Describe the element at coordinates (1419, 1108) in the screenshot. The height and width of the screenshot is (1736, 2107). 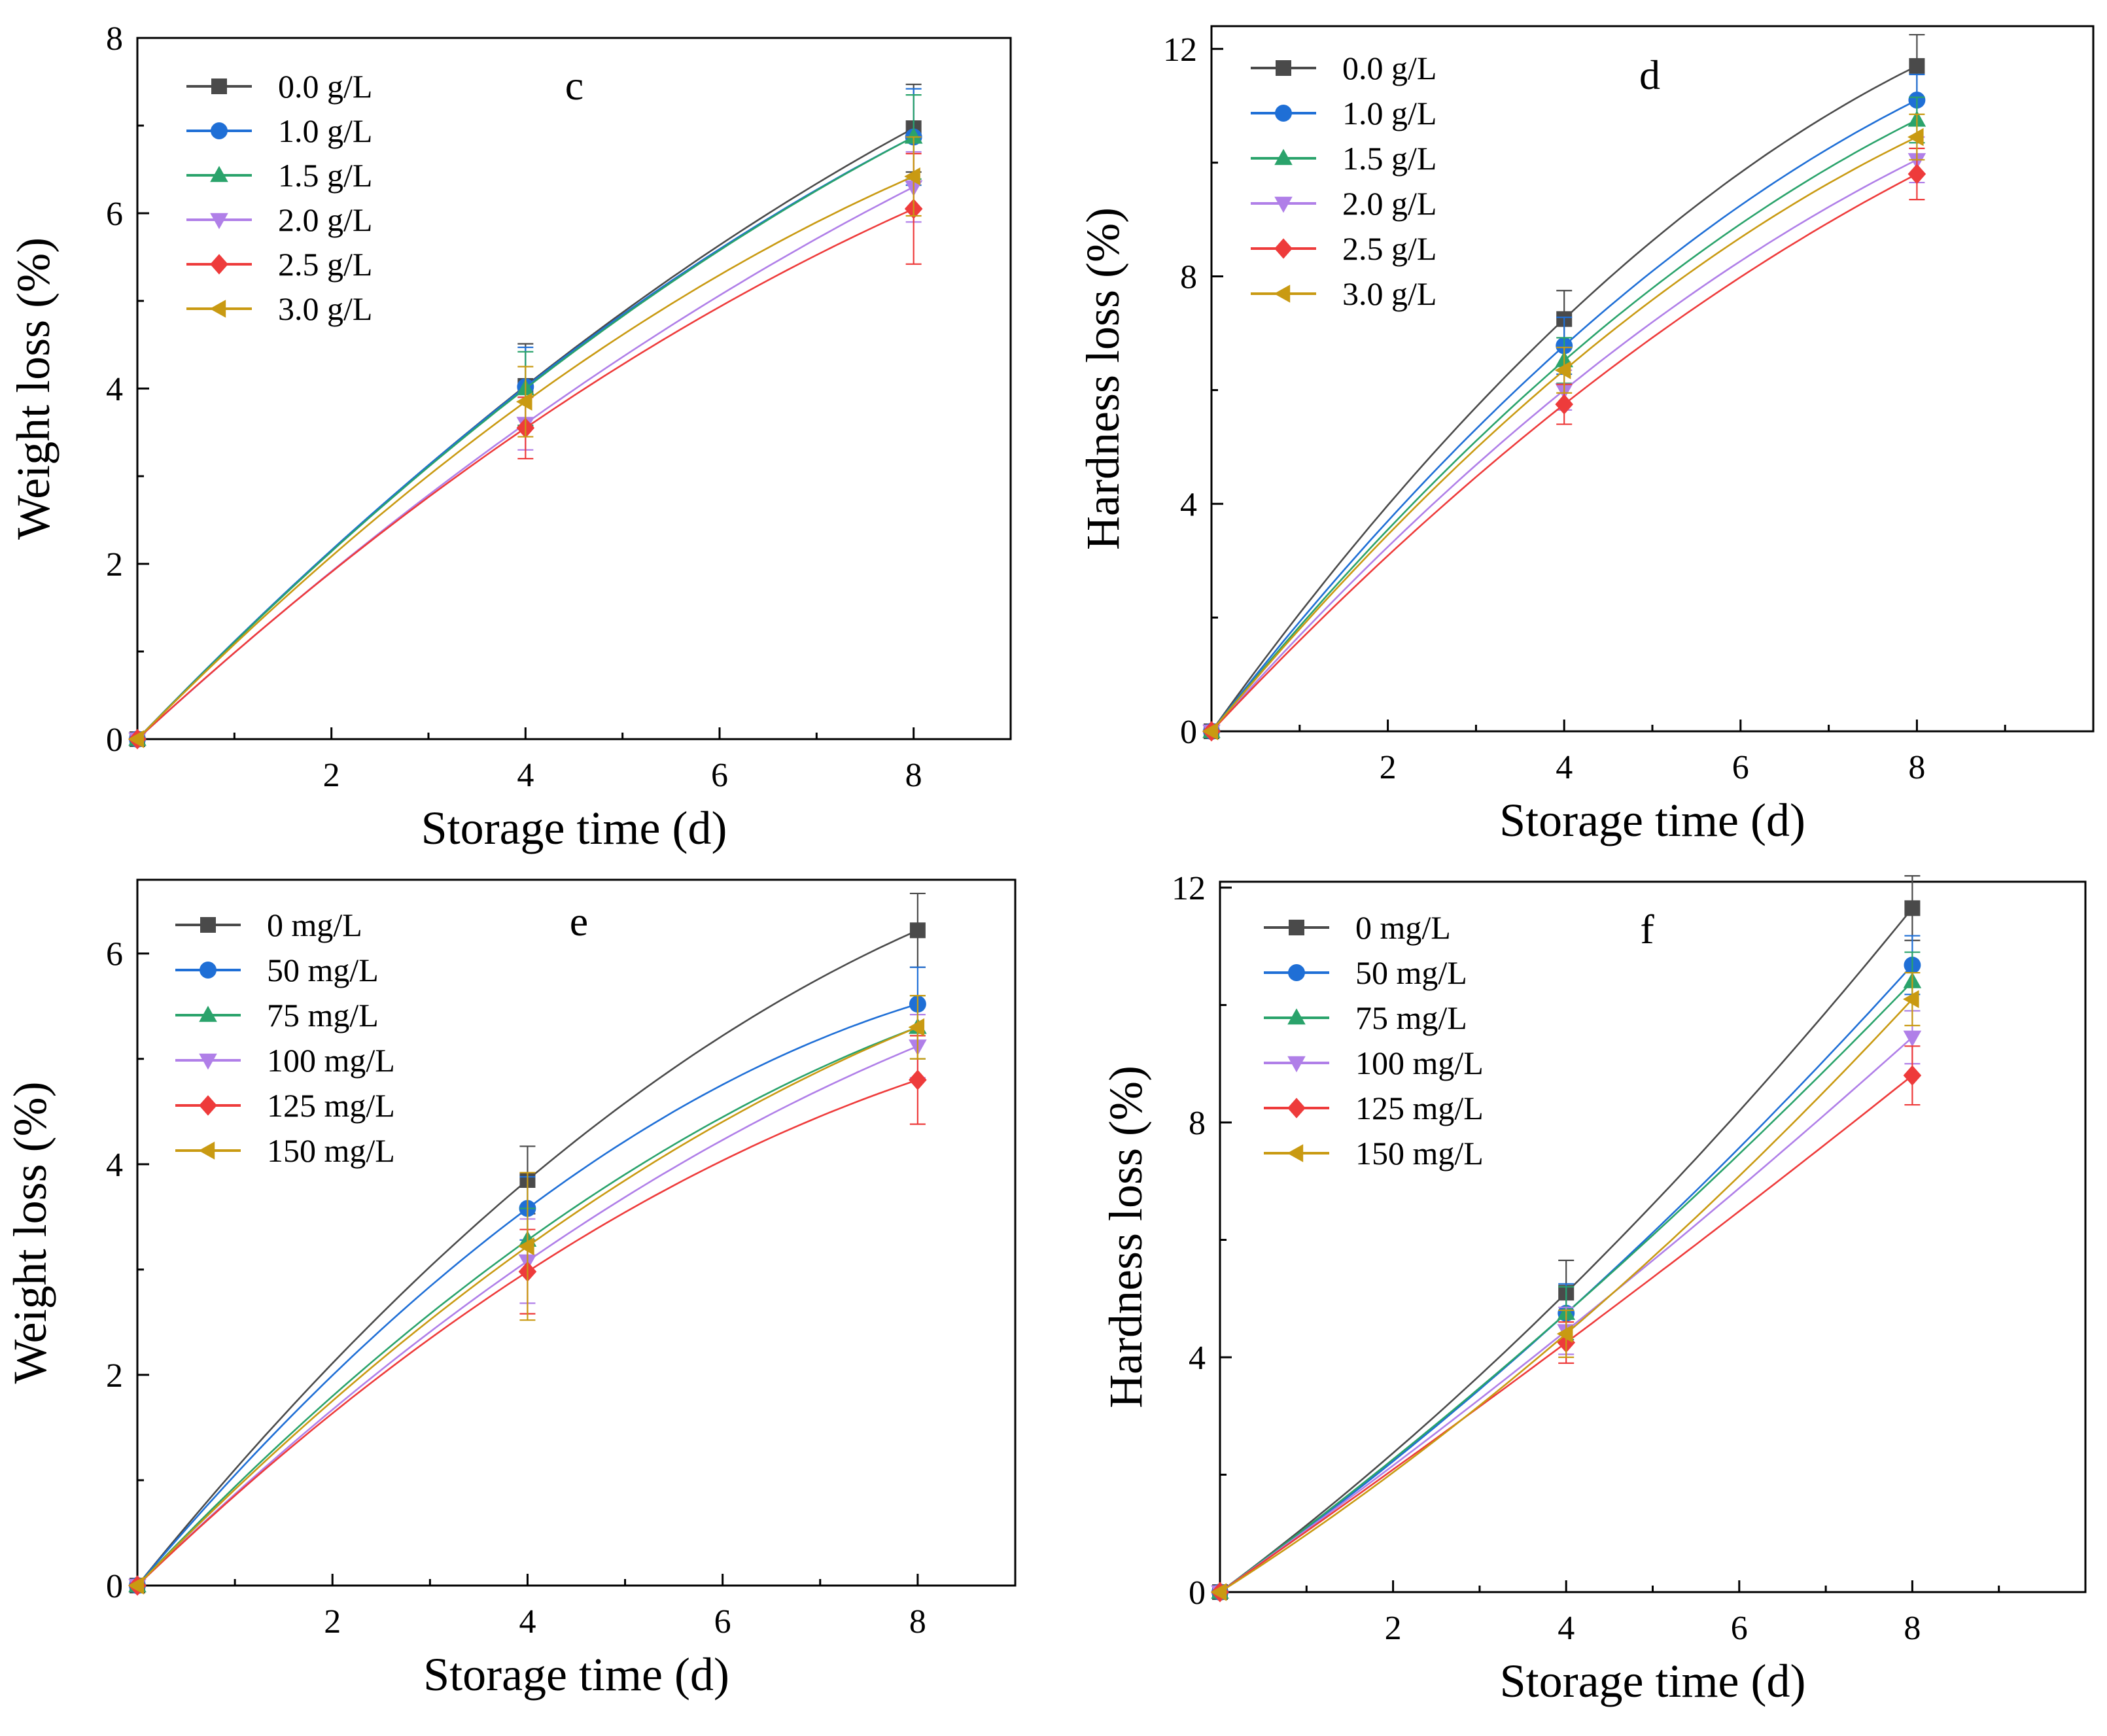
I see `legend-label: 125 mg/L` at that location.